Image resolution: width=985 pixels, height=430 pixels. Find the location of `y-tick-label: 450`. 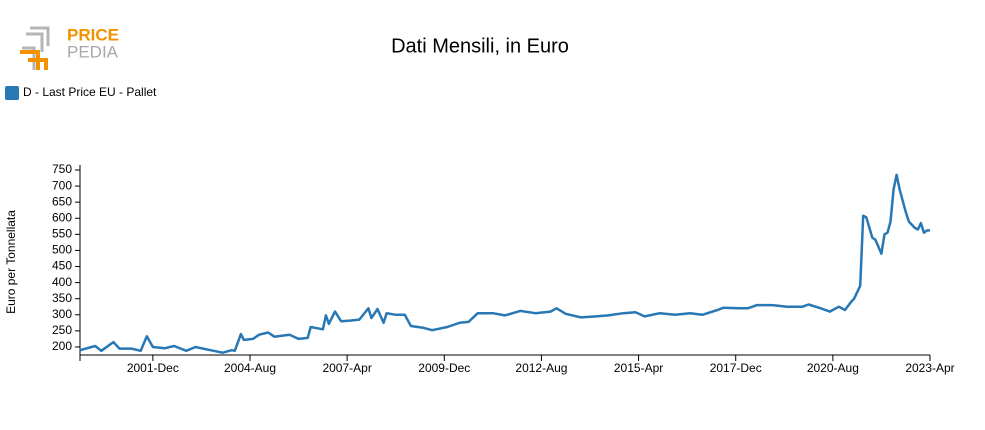

y-tick-label: 450 is located at coordinates (62, 266).